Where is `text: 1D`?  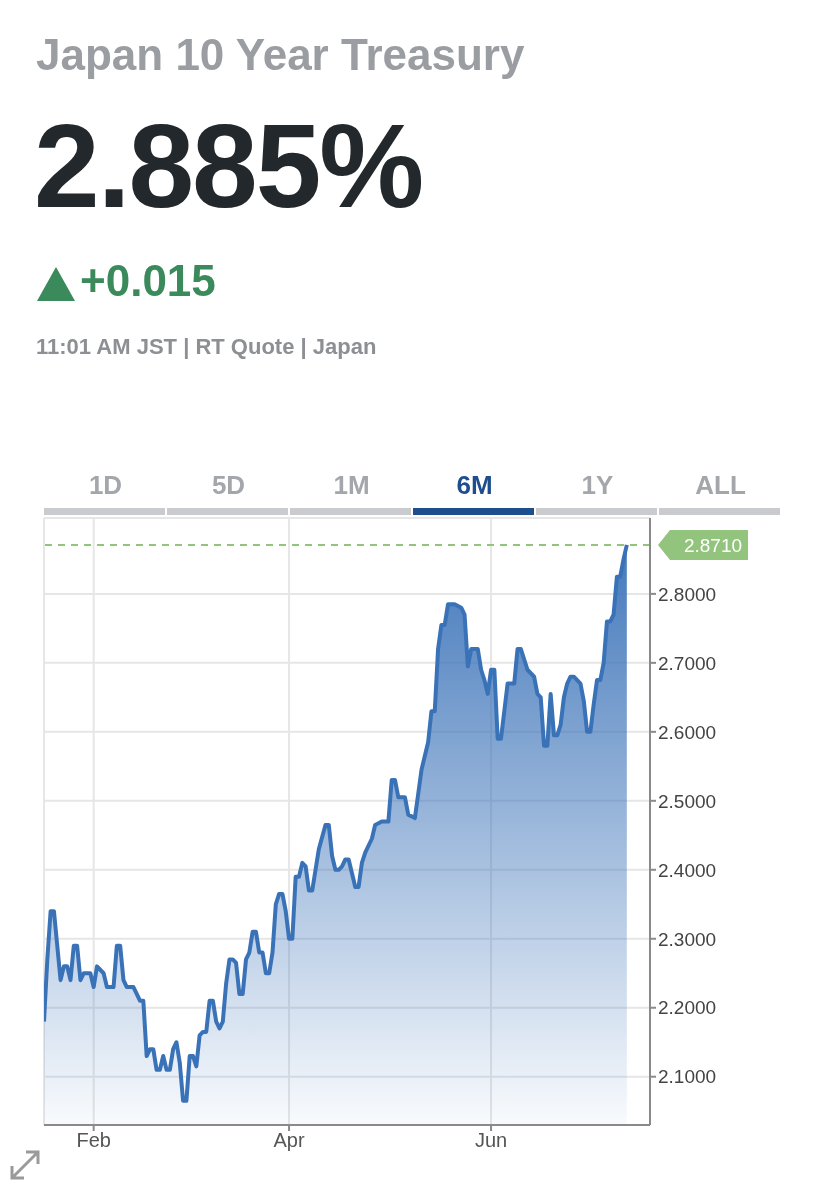 text: 1D is located at coordinates (105, 486).